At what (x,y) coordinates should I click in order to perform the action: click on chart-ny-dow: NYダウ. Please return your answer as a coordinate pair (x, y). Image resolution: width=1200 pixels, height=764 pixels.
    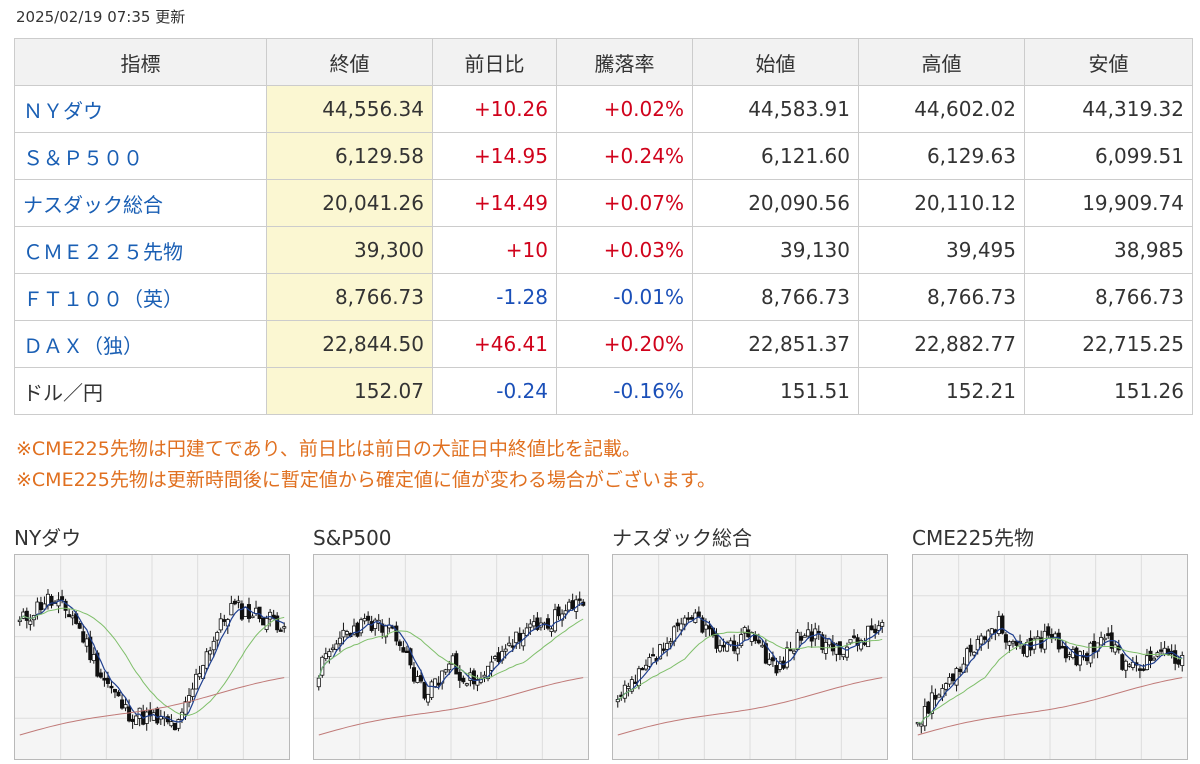
    Looking at the image, I should click on (152, 642).